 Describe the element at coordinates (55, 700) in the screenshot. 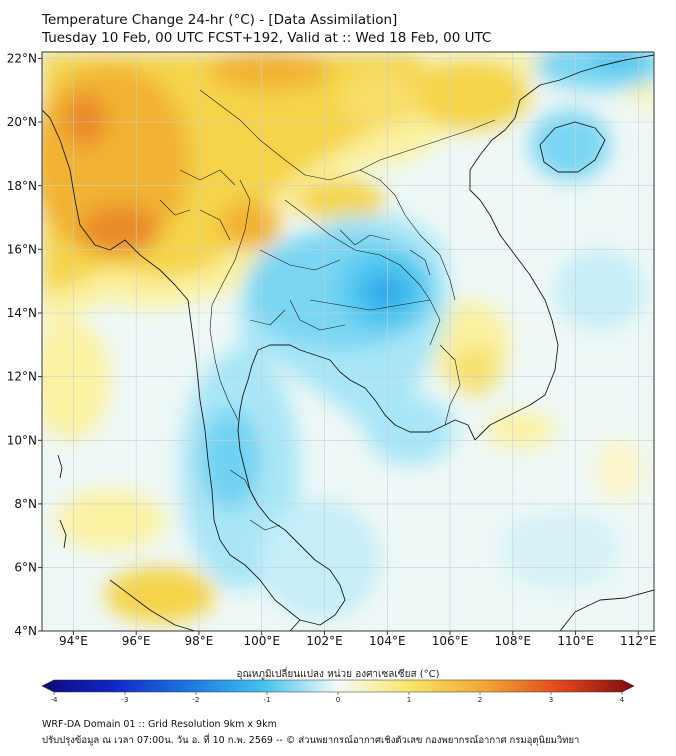

I see `colorbar-tick-m4: -4` at that location.